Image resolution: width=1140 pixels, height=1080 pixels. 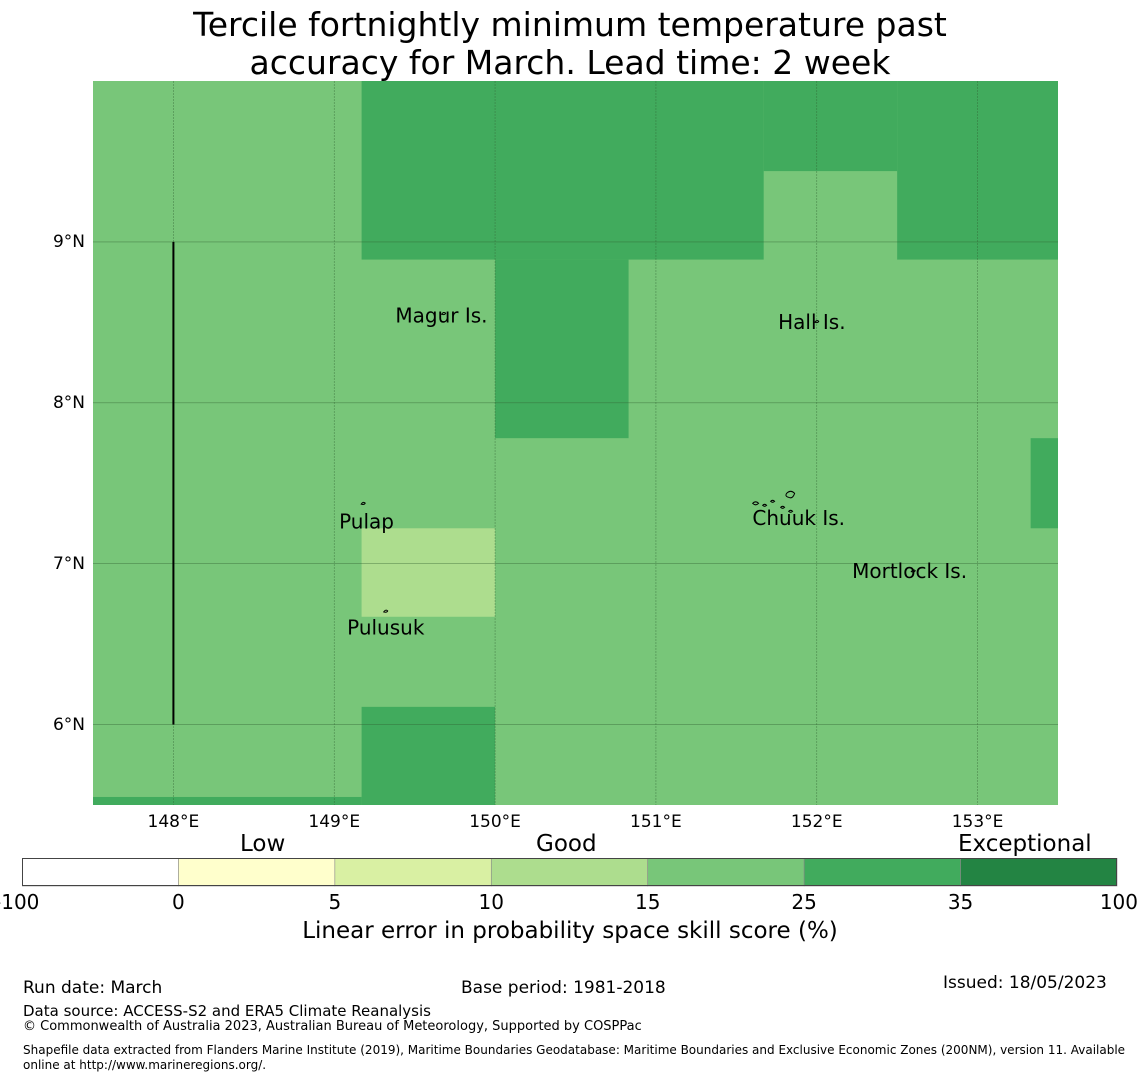 I want to click on issued-date: Issued: 18/05/2023, so click(x=1025, y=983).